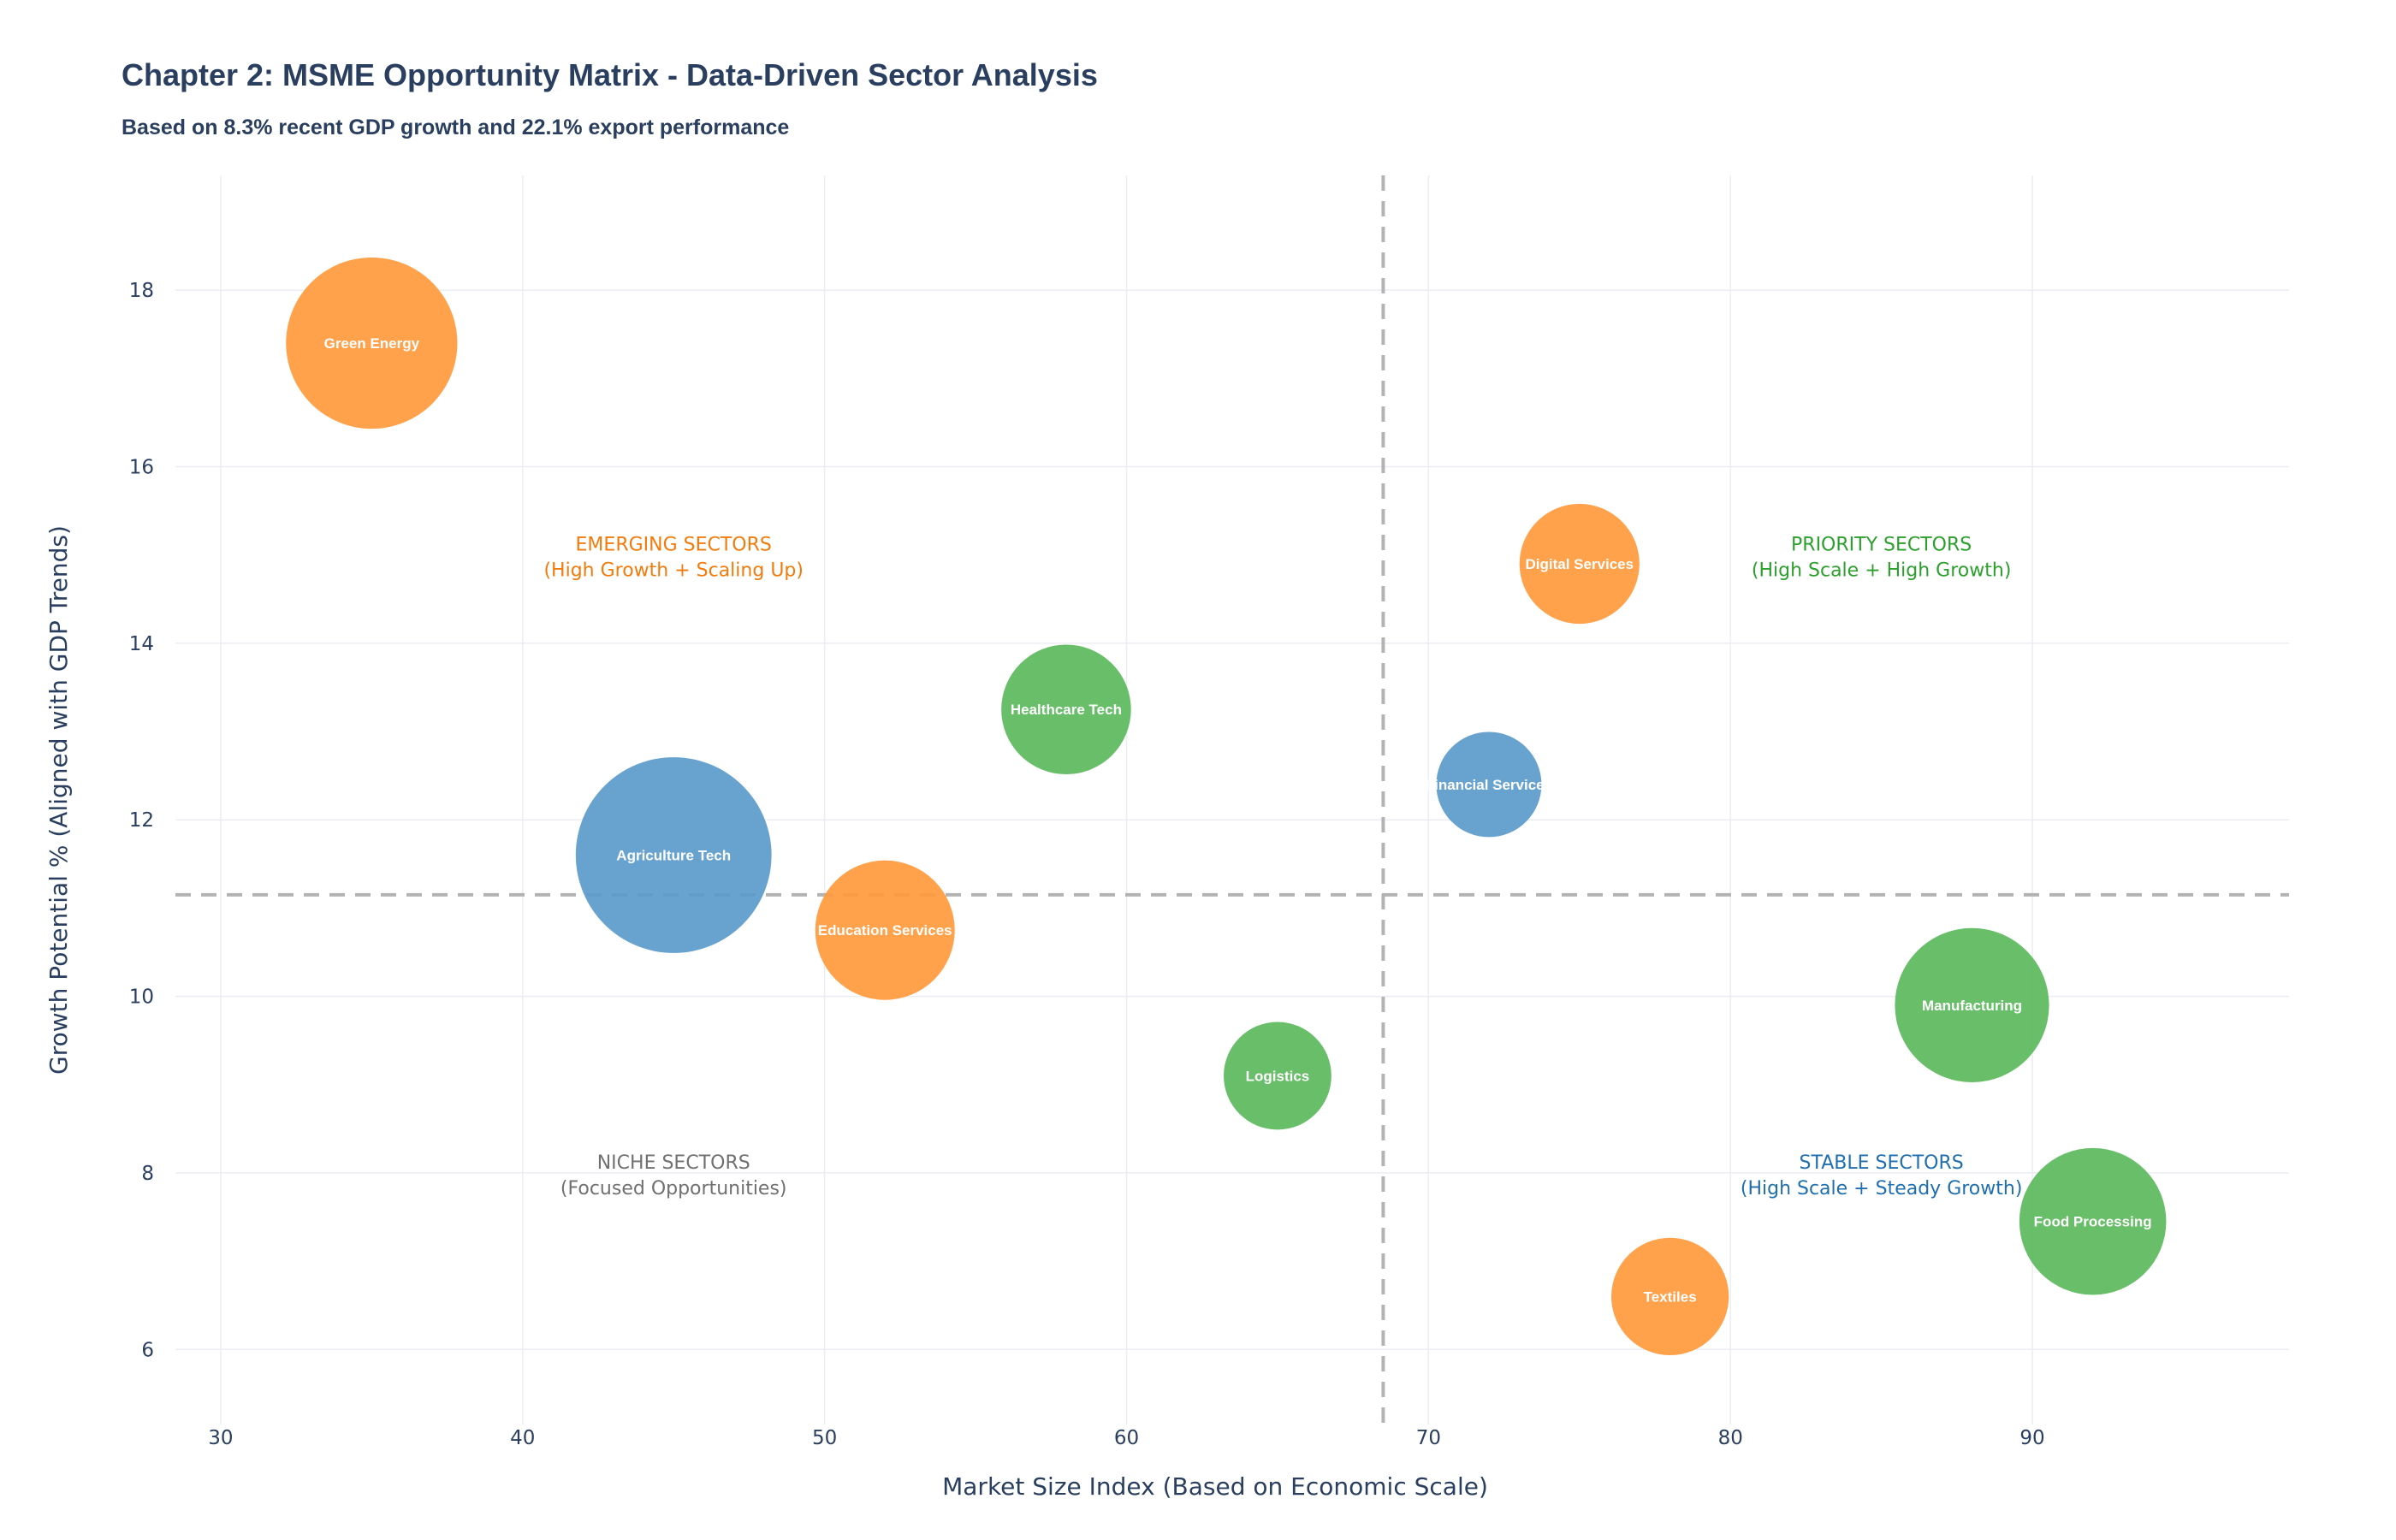 The width and height of the screenshot is (2396, 1540). Describe the element at coordinates (2031, 1438) in the screenshot. I see `x-tick-label: 90` at that location.